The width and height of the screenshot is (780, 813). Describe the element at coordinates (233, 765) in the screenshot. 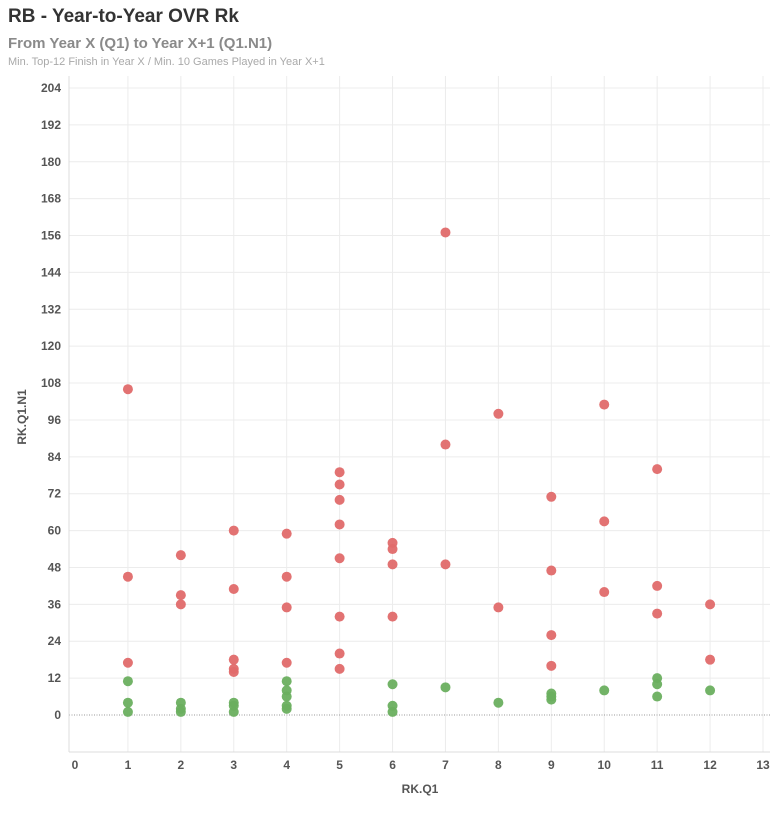

I see `x-tick-label: 3` at that location.